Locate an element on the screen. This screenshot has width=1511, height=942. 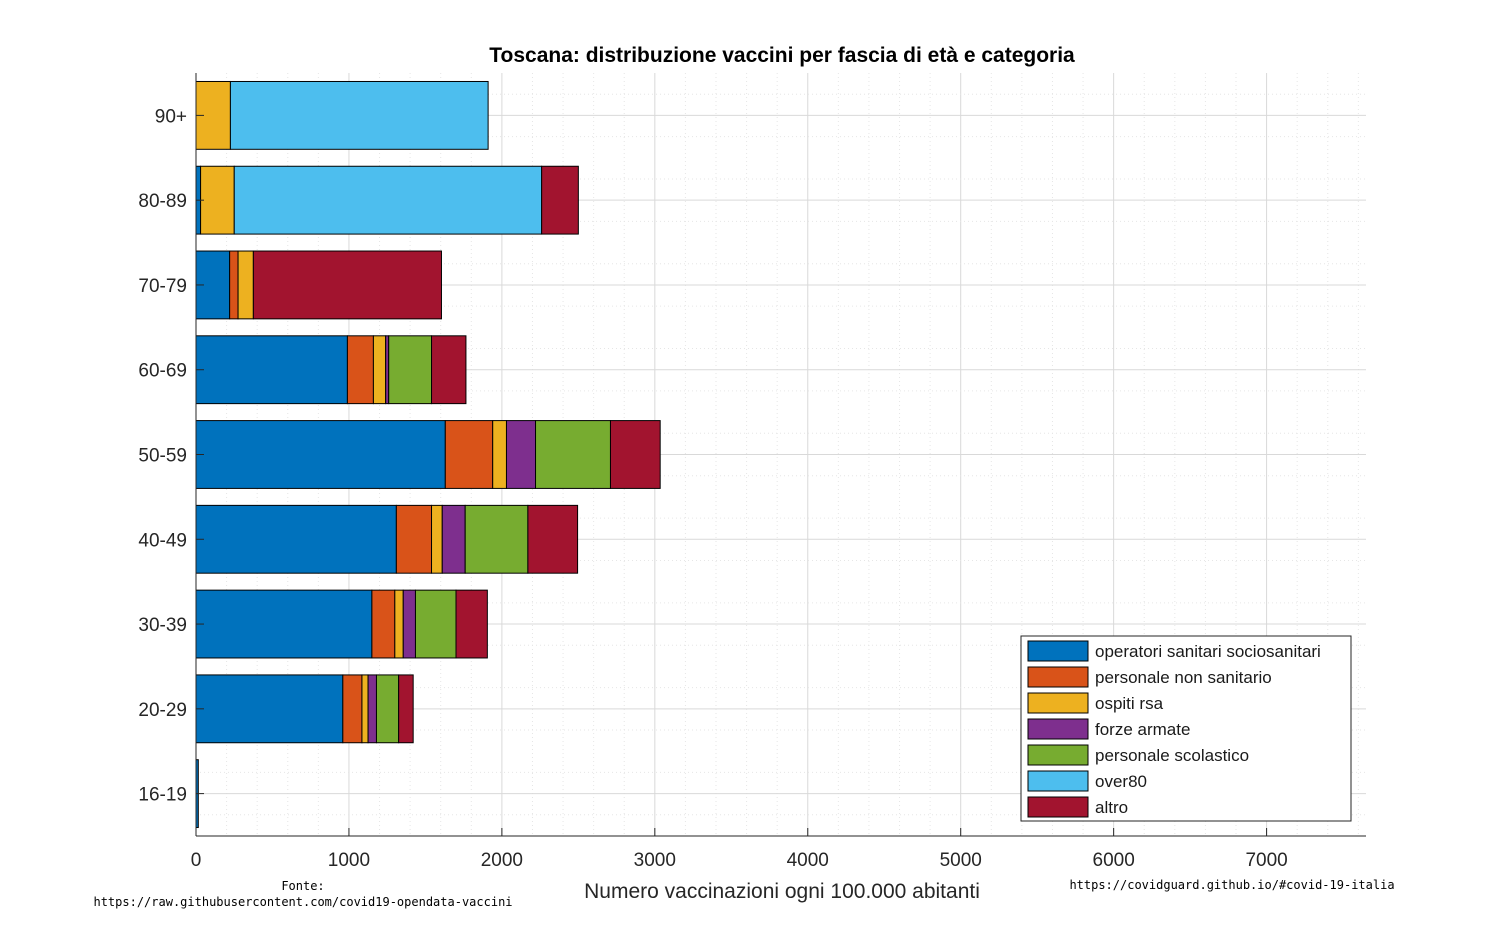
y-tick-label: 60-69 is located at coordinates (162, 371).